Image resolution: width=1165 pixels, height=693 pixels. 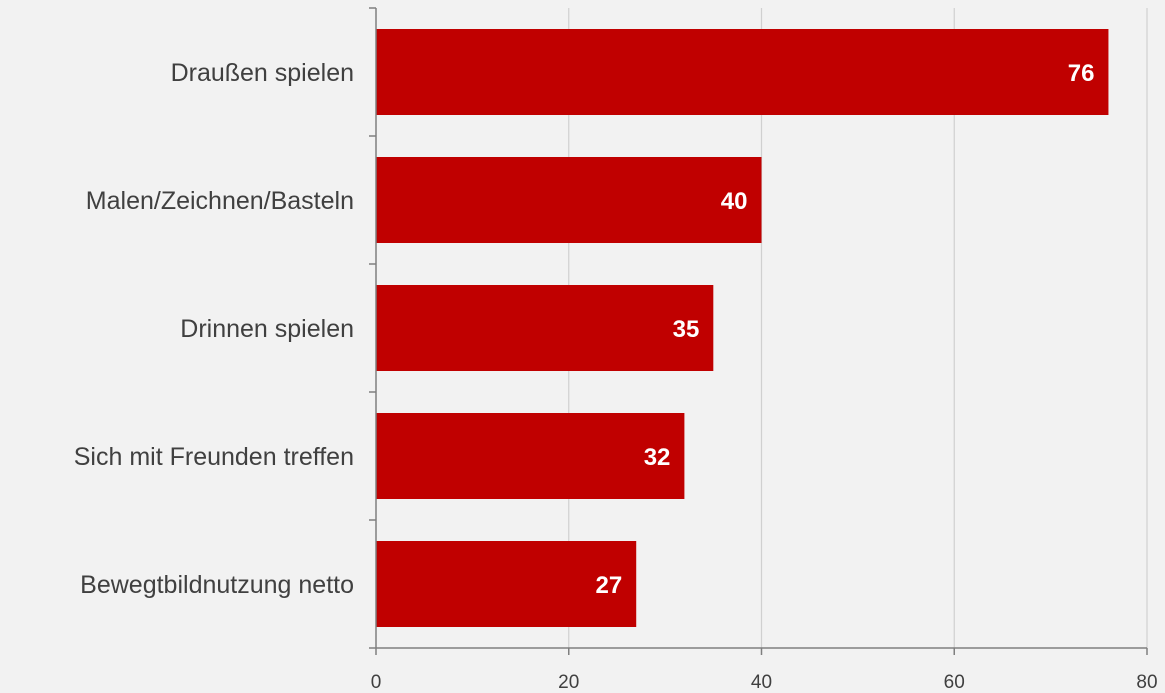 I want to click on data-label: 76, so click(x=1081, y=73).